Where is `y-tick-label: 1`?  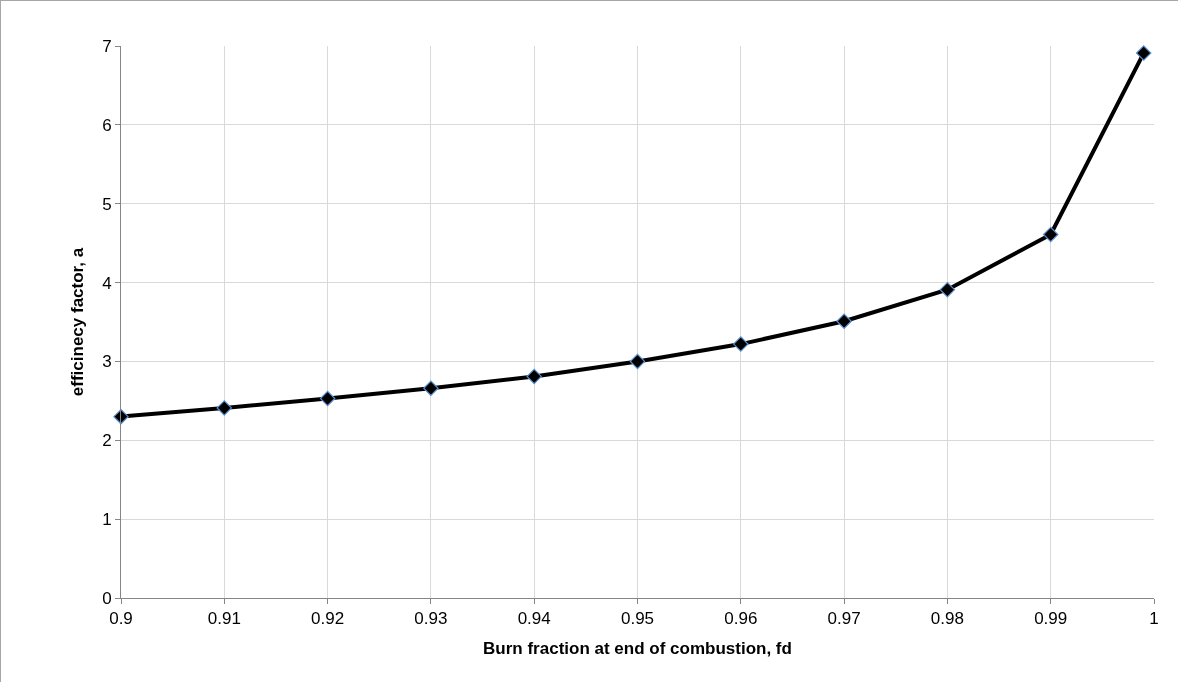
y-tick-label: 1 is located at coordinates (107, 520).